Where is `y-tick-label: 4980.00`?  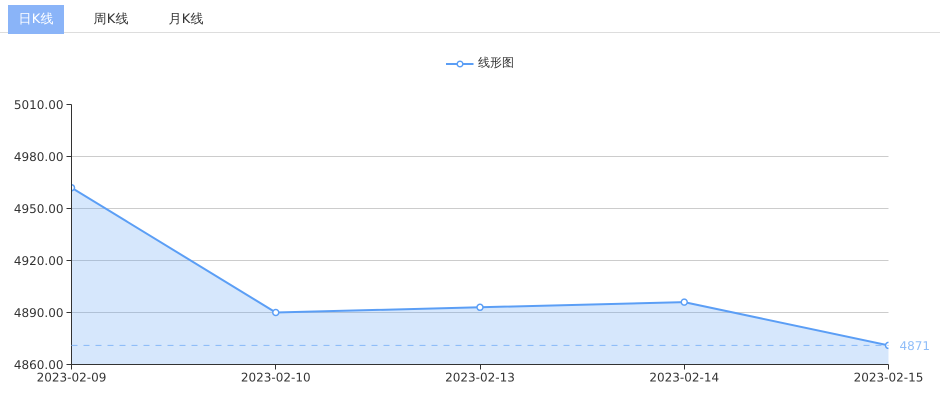 y-tick-label: 4980.00 is located at coordinates (39, 157).